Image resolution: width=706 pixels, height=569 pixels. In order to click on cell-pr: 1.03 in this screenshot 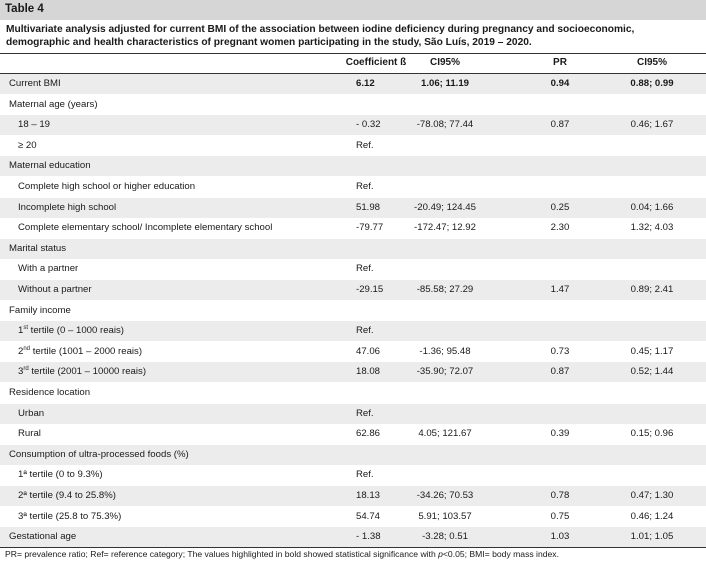, I will do `click(560, 537)`.